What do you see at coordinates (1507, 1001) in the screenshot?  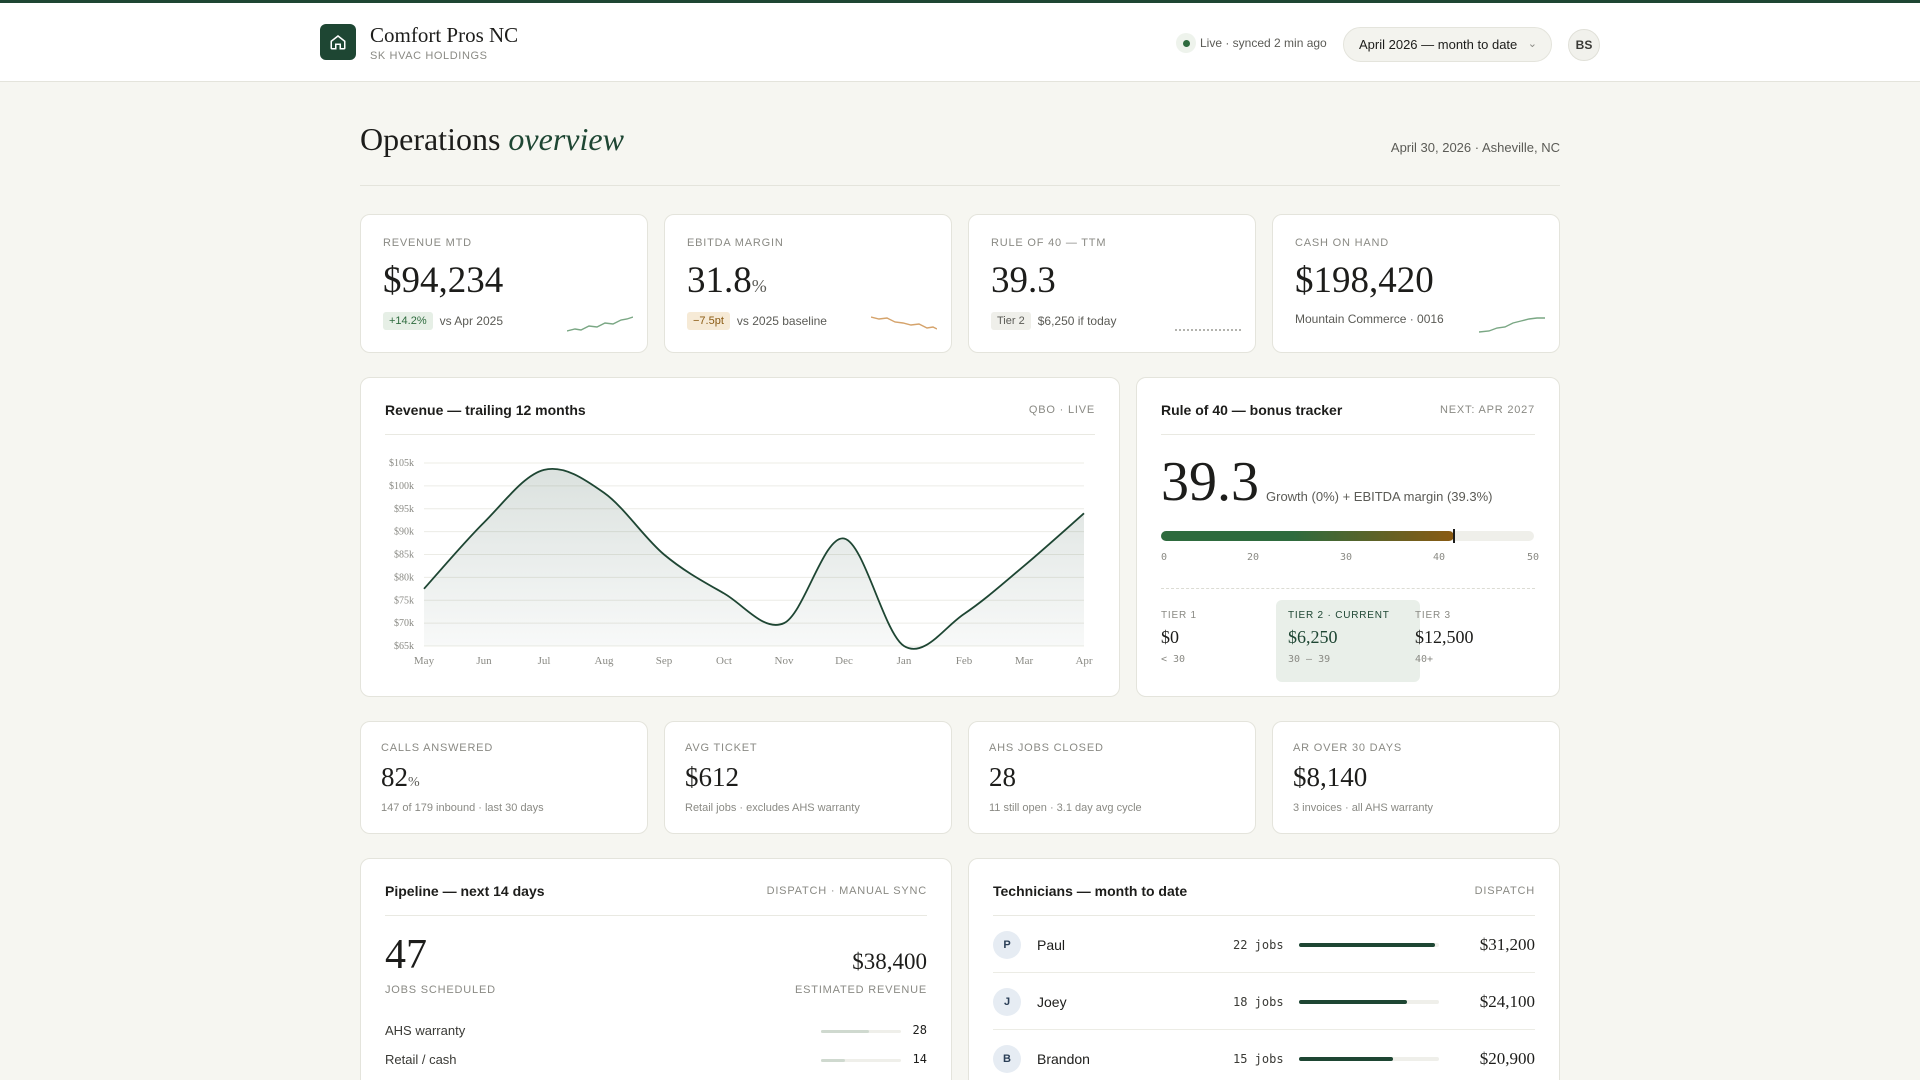 I see `technician-revenue: $24,100` at bounding box center [1507, 1001].